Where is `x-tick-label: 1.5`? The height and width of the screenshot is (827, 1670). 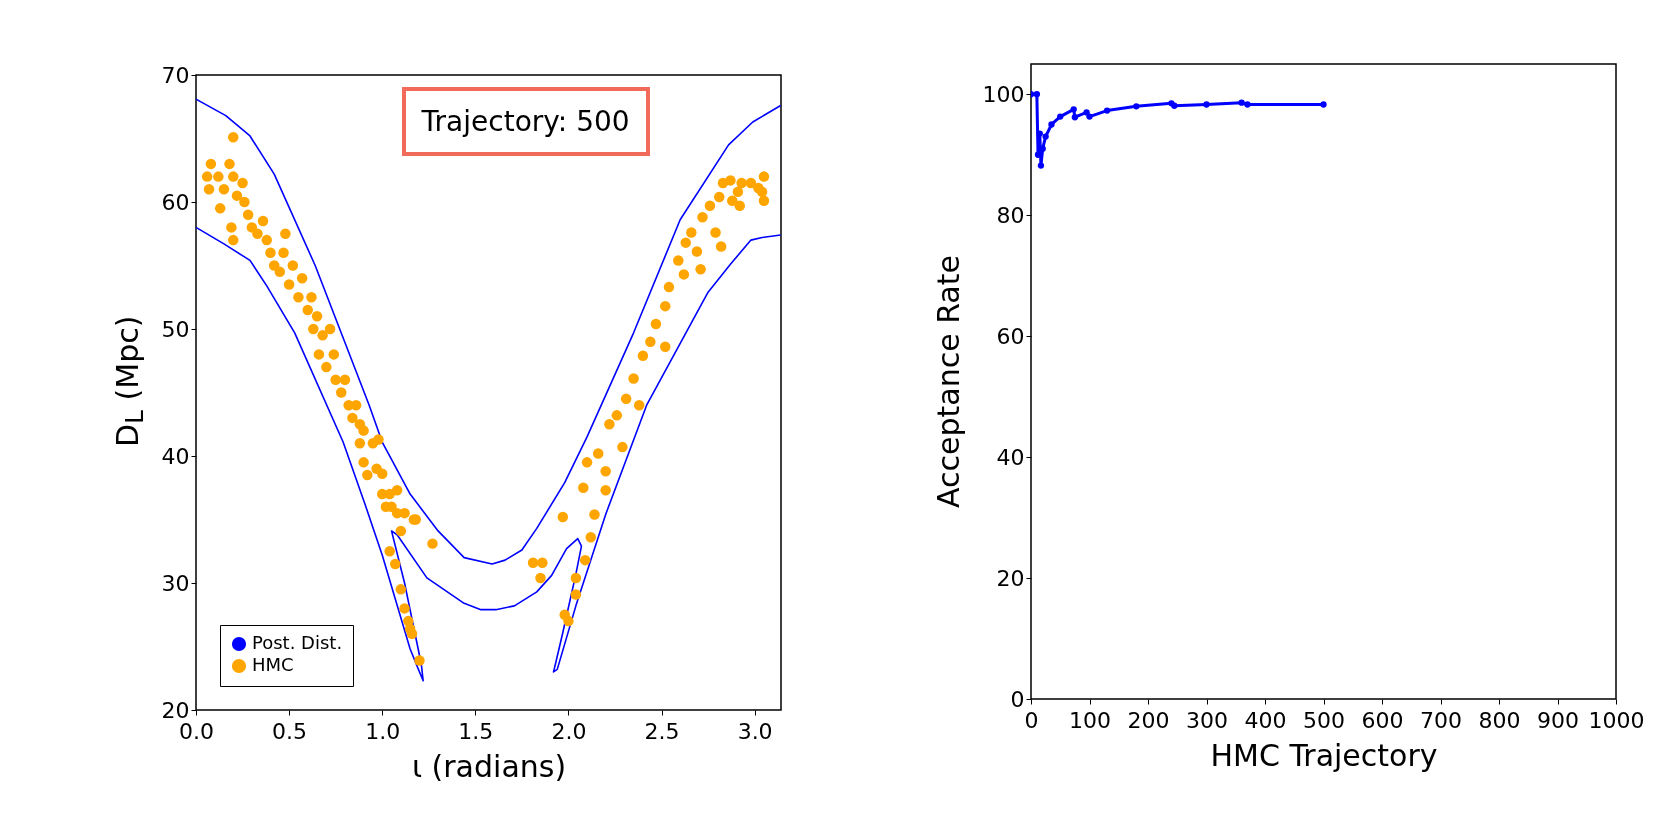
x-tick-label: 1.5 is located at coordinates (476, 731).